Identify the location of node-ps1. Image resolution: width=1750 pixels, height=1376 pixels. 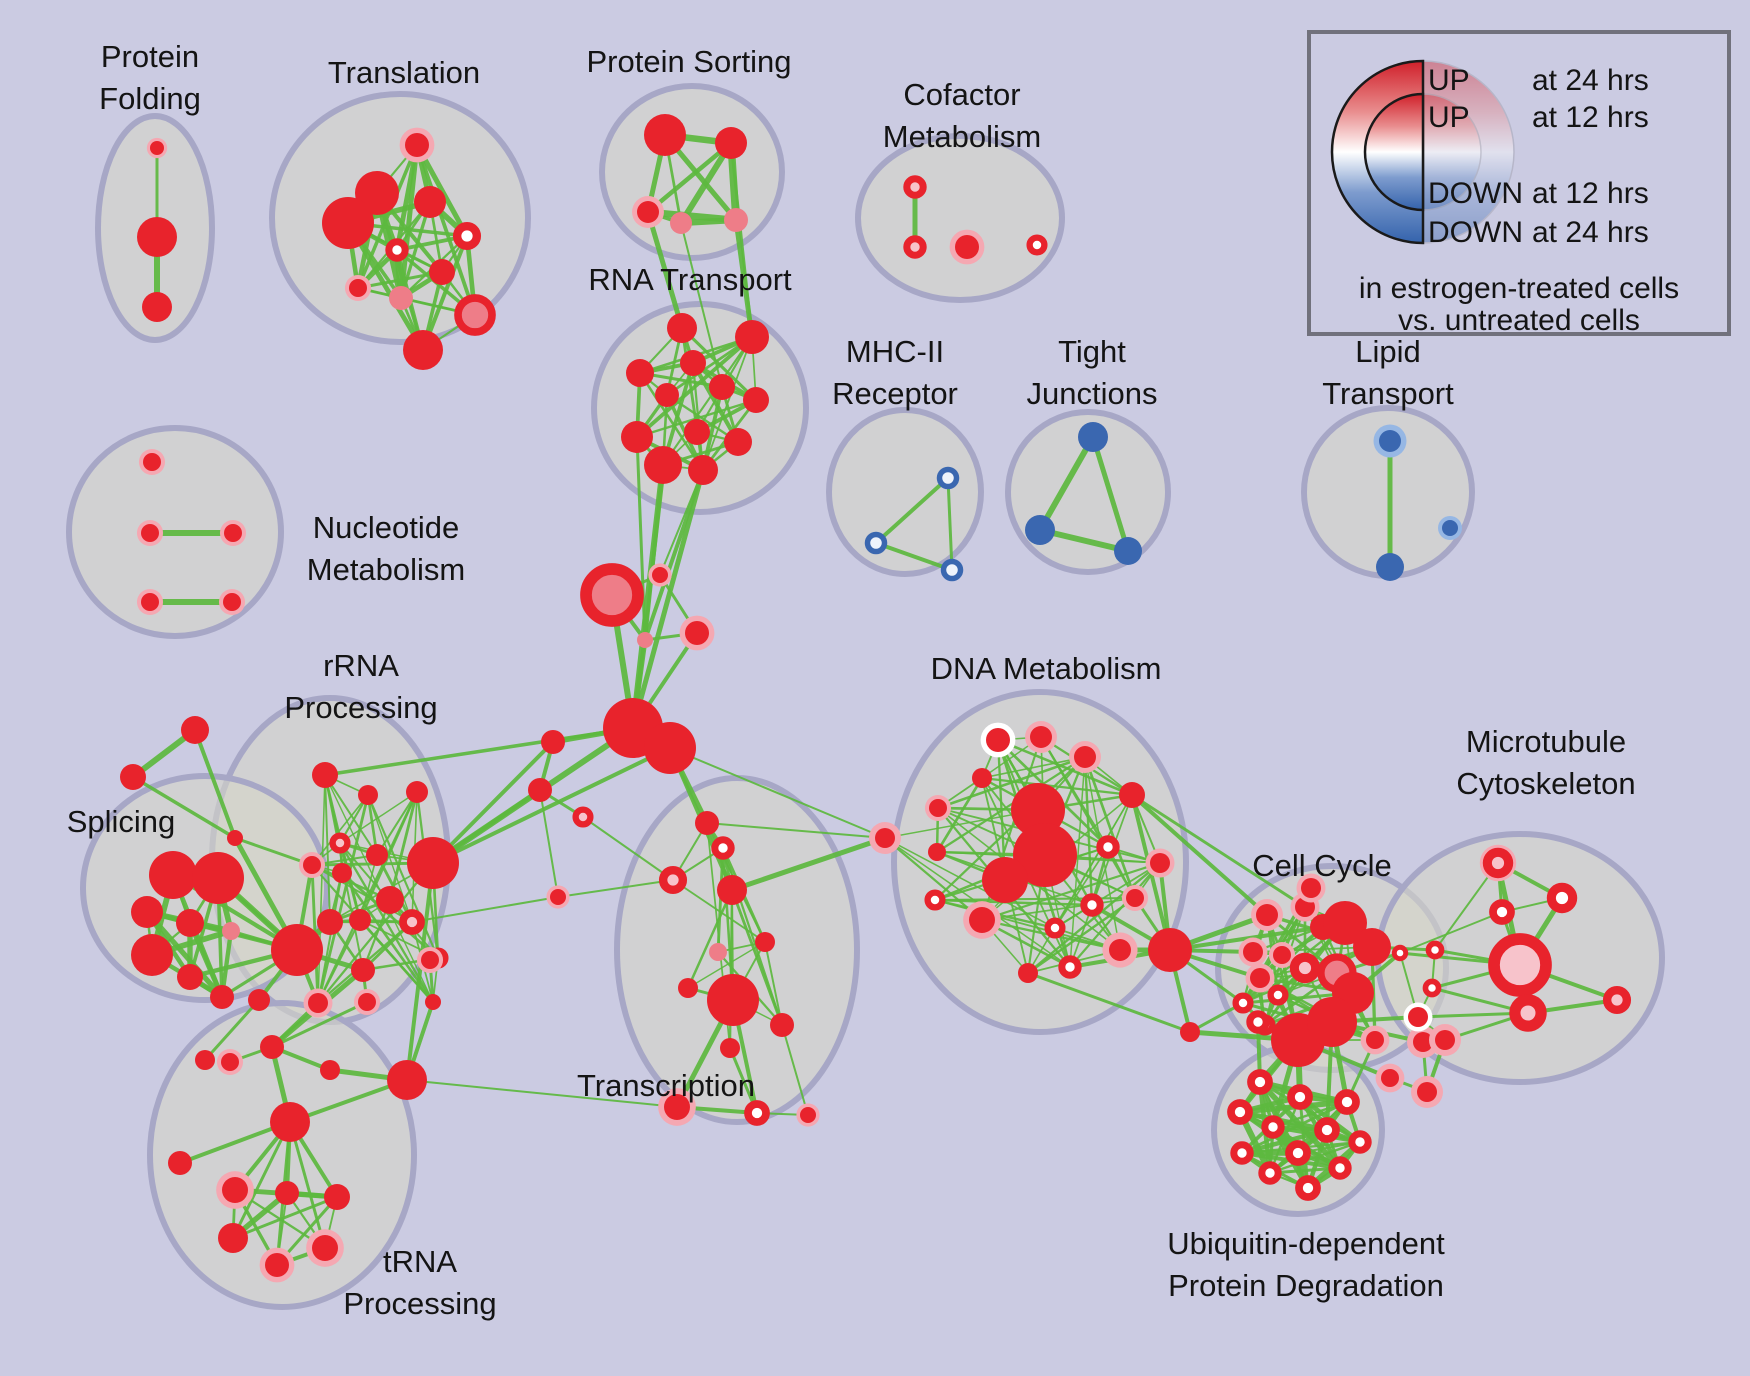
(665, 135).